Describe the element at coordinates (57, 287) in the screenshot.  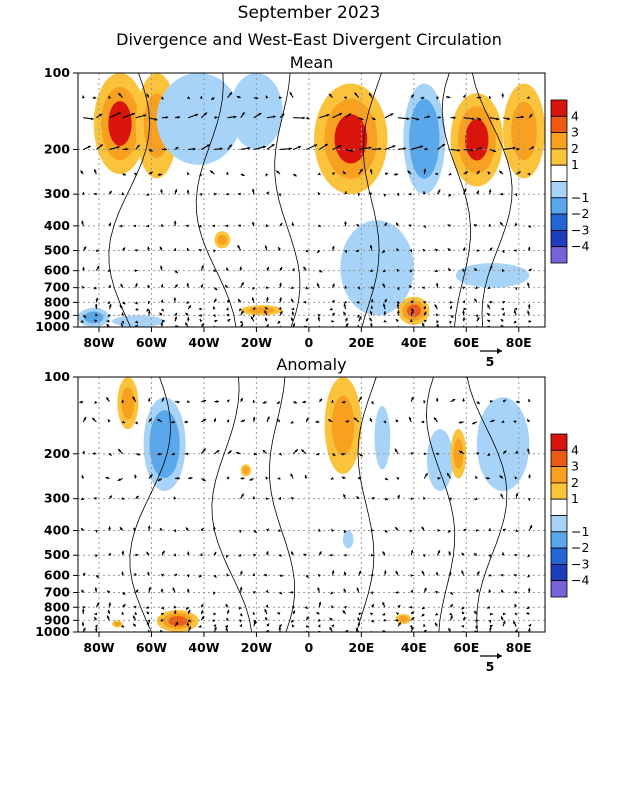
I see `y-tick-label: 700` at that location.